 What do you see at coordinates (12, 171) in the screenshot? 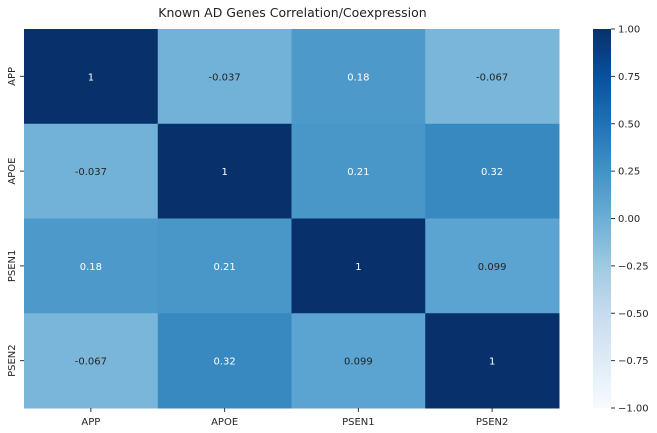
I see `y-tick-label: APOE` at bounding box center [12, 171].